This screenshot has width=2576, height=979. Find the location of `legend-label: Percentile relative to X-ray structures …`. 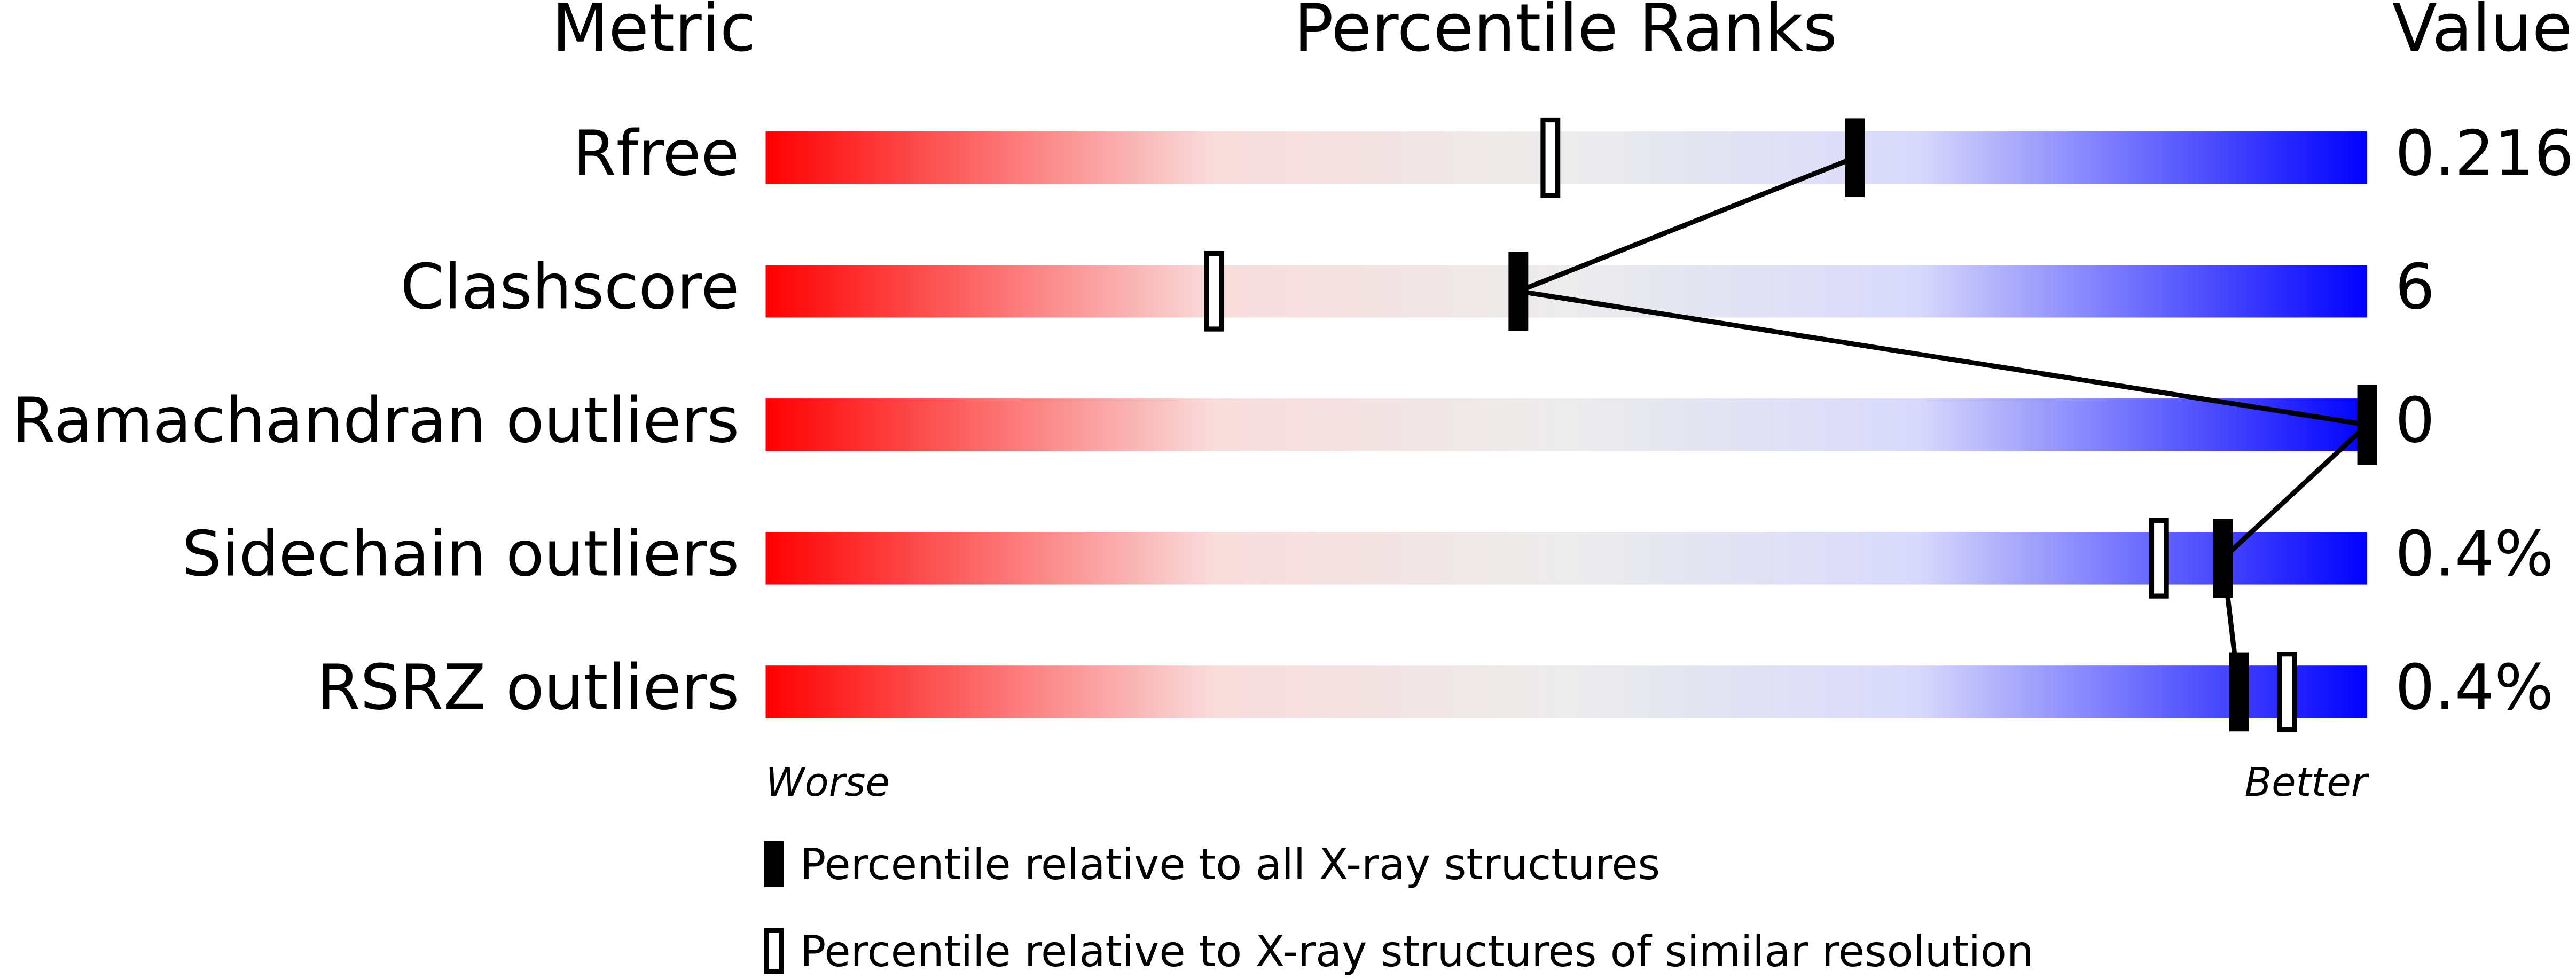

legend-label: Percentile relative to X-ray structures … is located at coordinates (1417, 951).